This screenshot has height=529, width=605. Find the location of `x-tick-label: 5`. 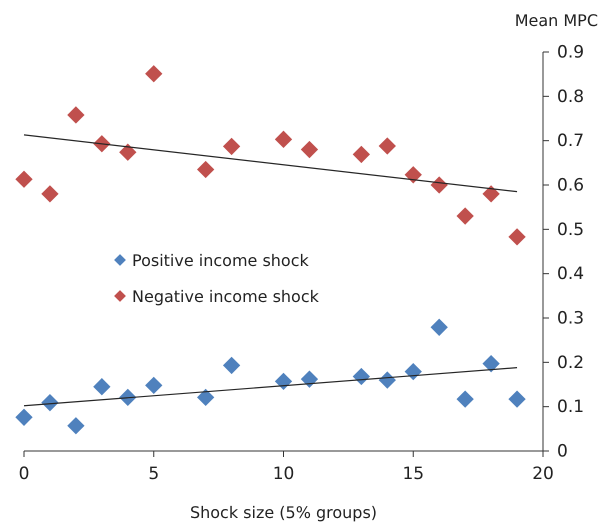

x-tick-label: 5 is located at coordinates (154, 474).